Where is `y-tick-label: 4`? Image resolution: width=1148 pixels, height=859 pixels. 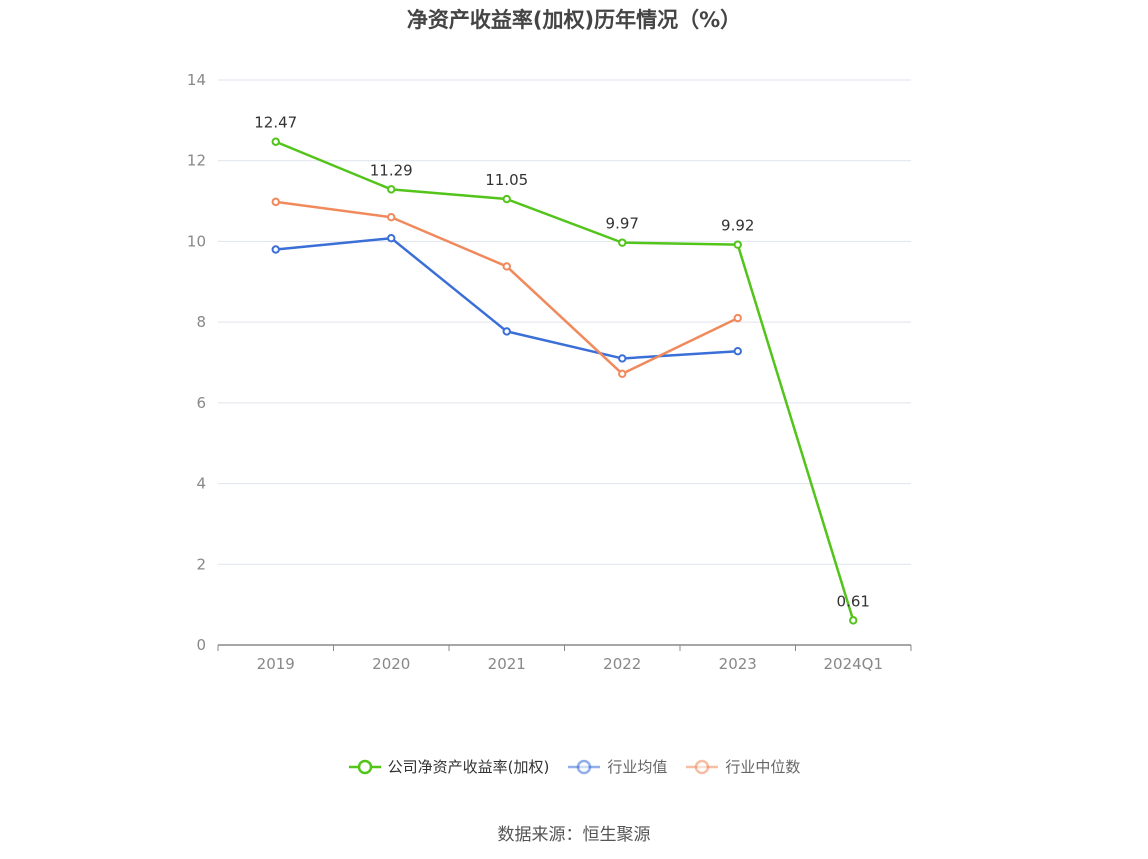
y-tick-label: 4 is located at coordinates (201, 484).